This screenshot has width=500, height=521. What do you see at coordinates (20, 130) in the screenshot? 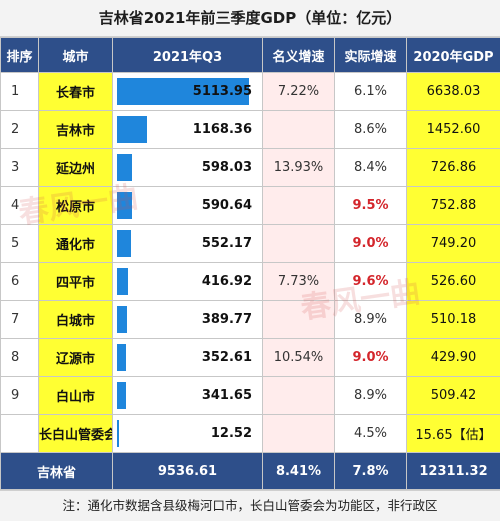
I see `rank-cell: 2` at bounding box center [20, 130].